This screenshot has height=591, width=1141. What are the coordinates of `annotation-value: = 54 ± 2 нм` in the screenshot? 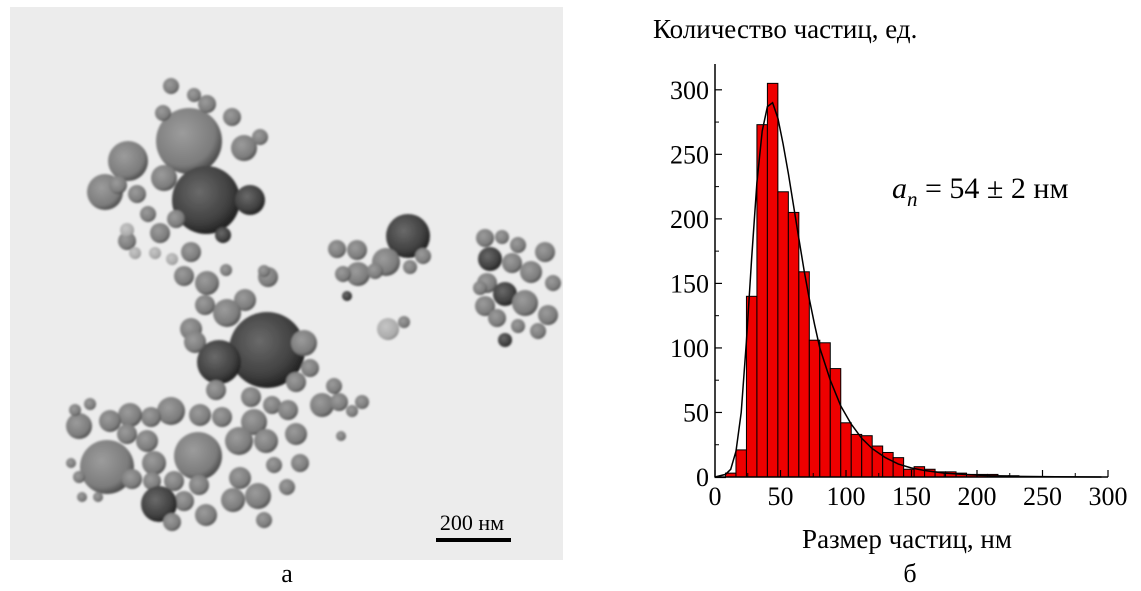 It's located at (993, 188).